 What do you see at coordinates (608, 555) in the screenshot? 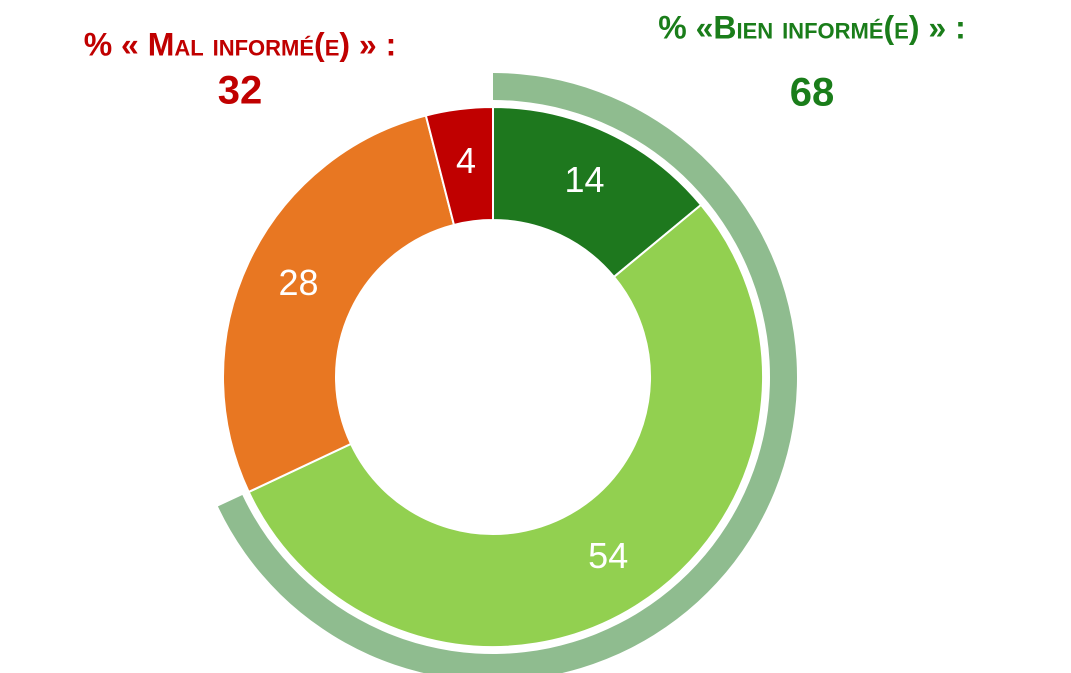
I see `slice-label: 54` at bounding box center [608, 555].